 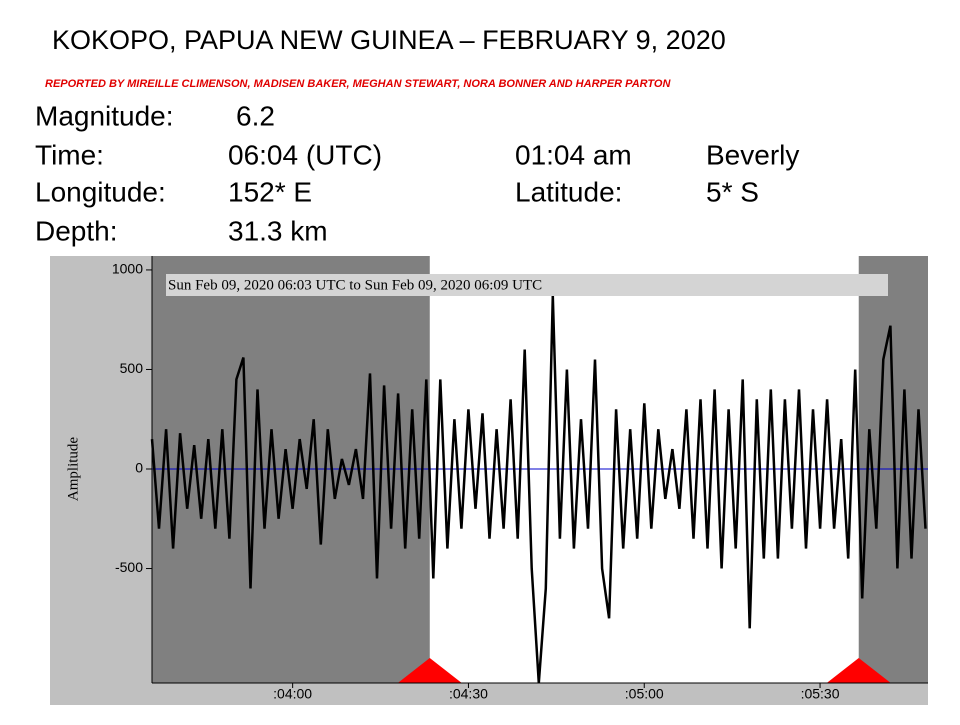 What do you see at coordinates (255, 115) in the screenshot?
I see `info-cell: 6.2` at bounding box center [255, 115].